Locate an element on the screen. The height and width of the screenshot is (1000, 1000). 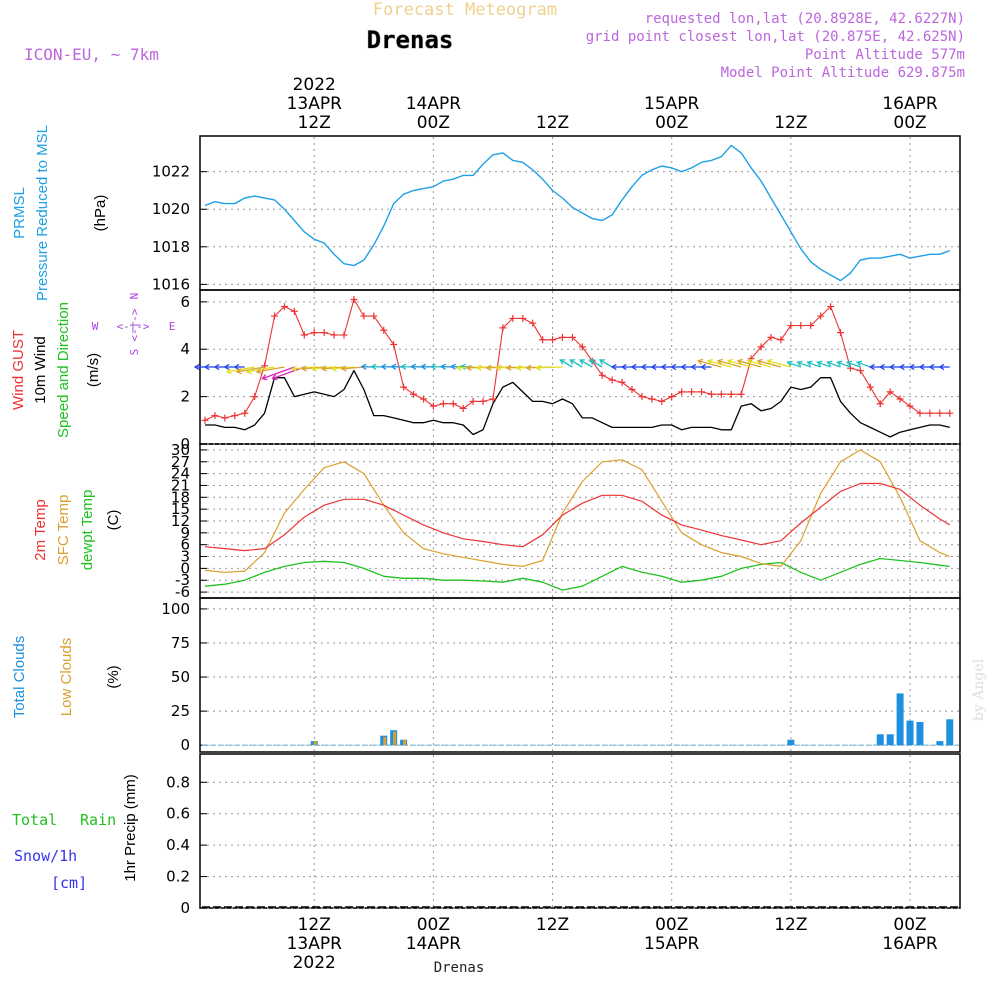
y-tick-label: 0.2 is located at coordinates (178, 877).